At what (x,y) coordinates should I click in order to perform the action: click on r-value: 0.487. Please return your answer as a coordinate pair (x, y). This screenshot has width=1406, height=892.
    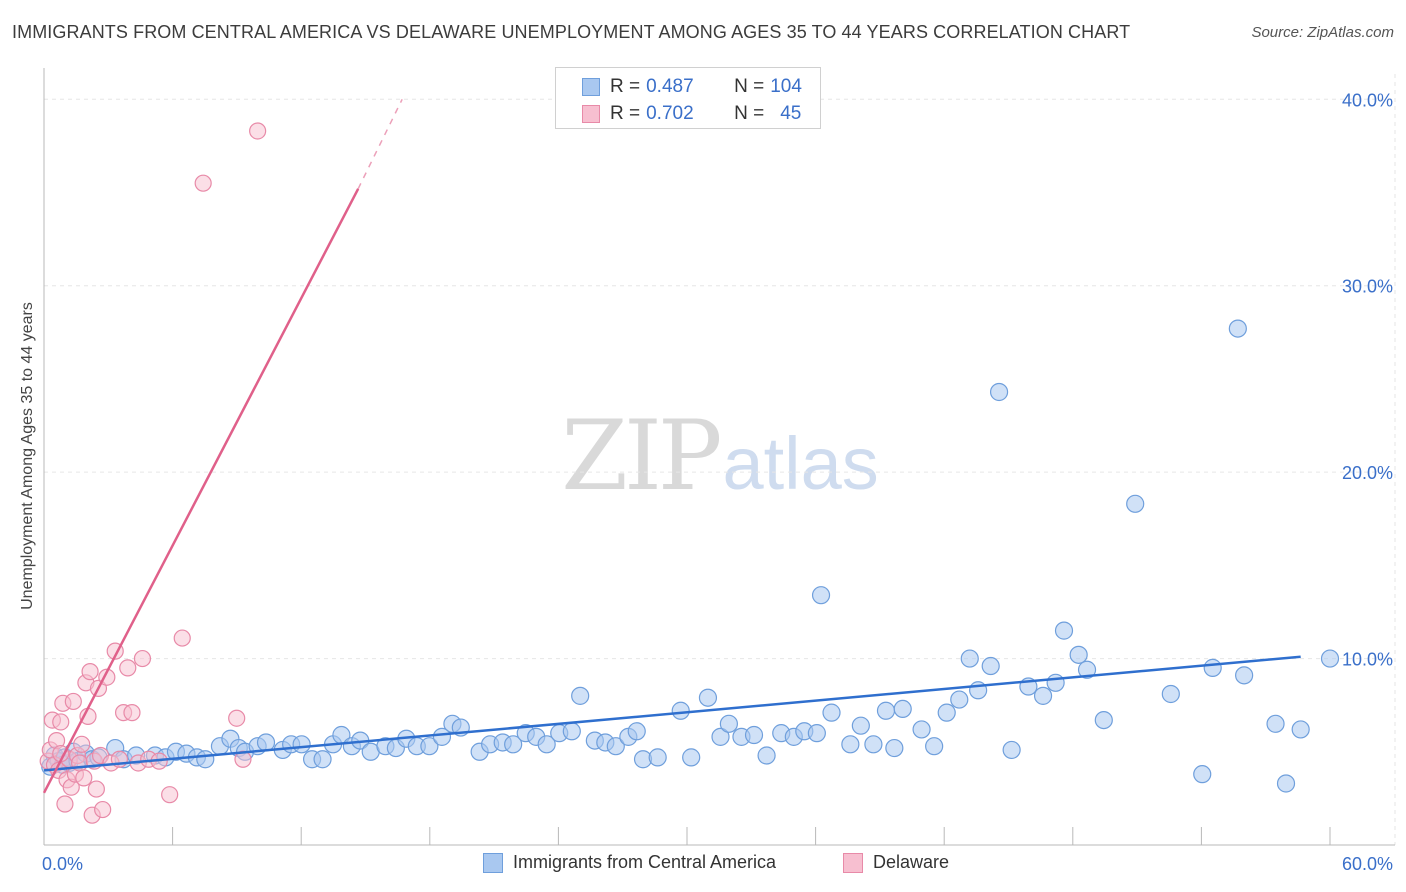
    Looking at the image, I should click on (670, 86).